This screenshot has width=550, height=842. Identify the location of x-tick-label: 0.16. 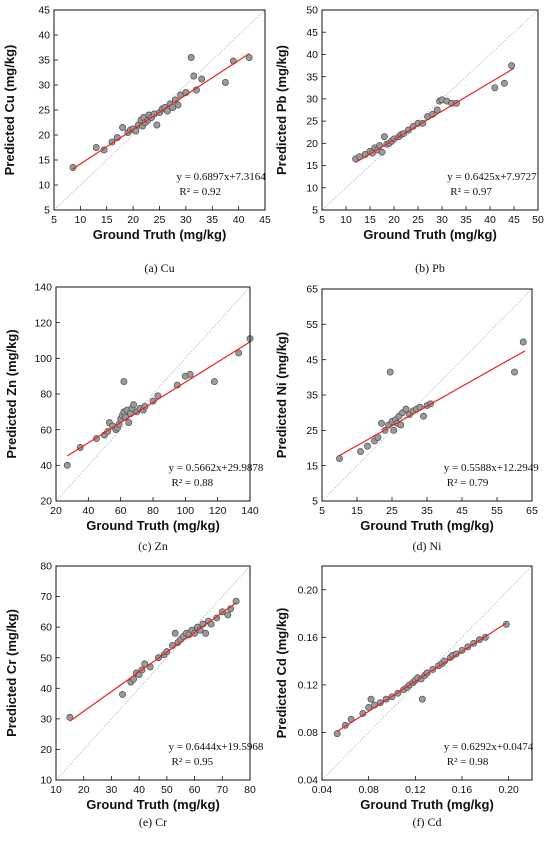
(462, 790).